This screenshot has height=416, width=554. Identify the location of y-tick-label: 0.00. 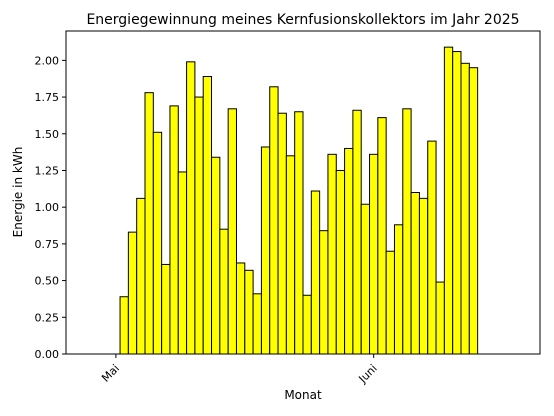
(47, 354).